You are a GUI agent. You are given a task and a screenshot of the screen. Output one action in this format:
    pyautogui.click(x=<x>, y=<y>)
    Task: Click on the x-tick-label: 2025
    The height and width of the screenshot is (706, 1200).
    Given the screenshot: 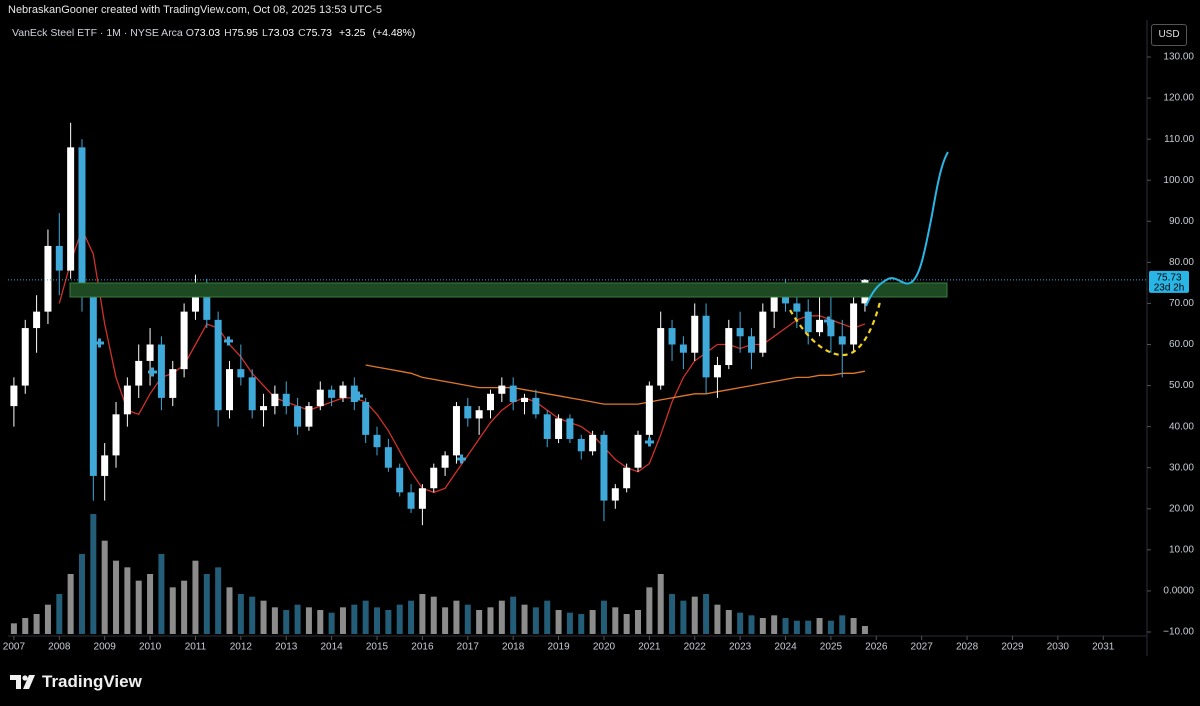 What is the action you would take?
    pyautogui.click(x=831, y=647)
    